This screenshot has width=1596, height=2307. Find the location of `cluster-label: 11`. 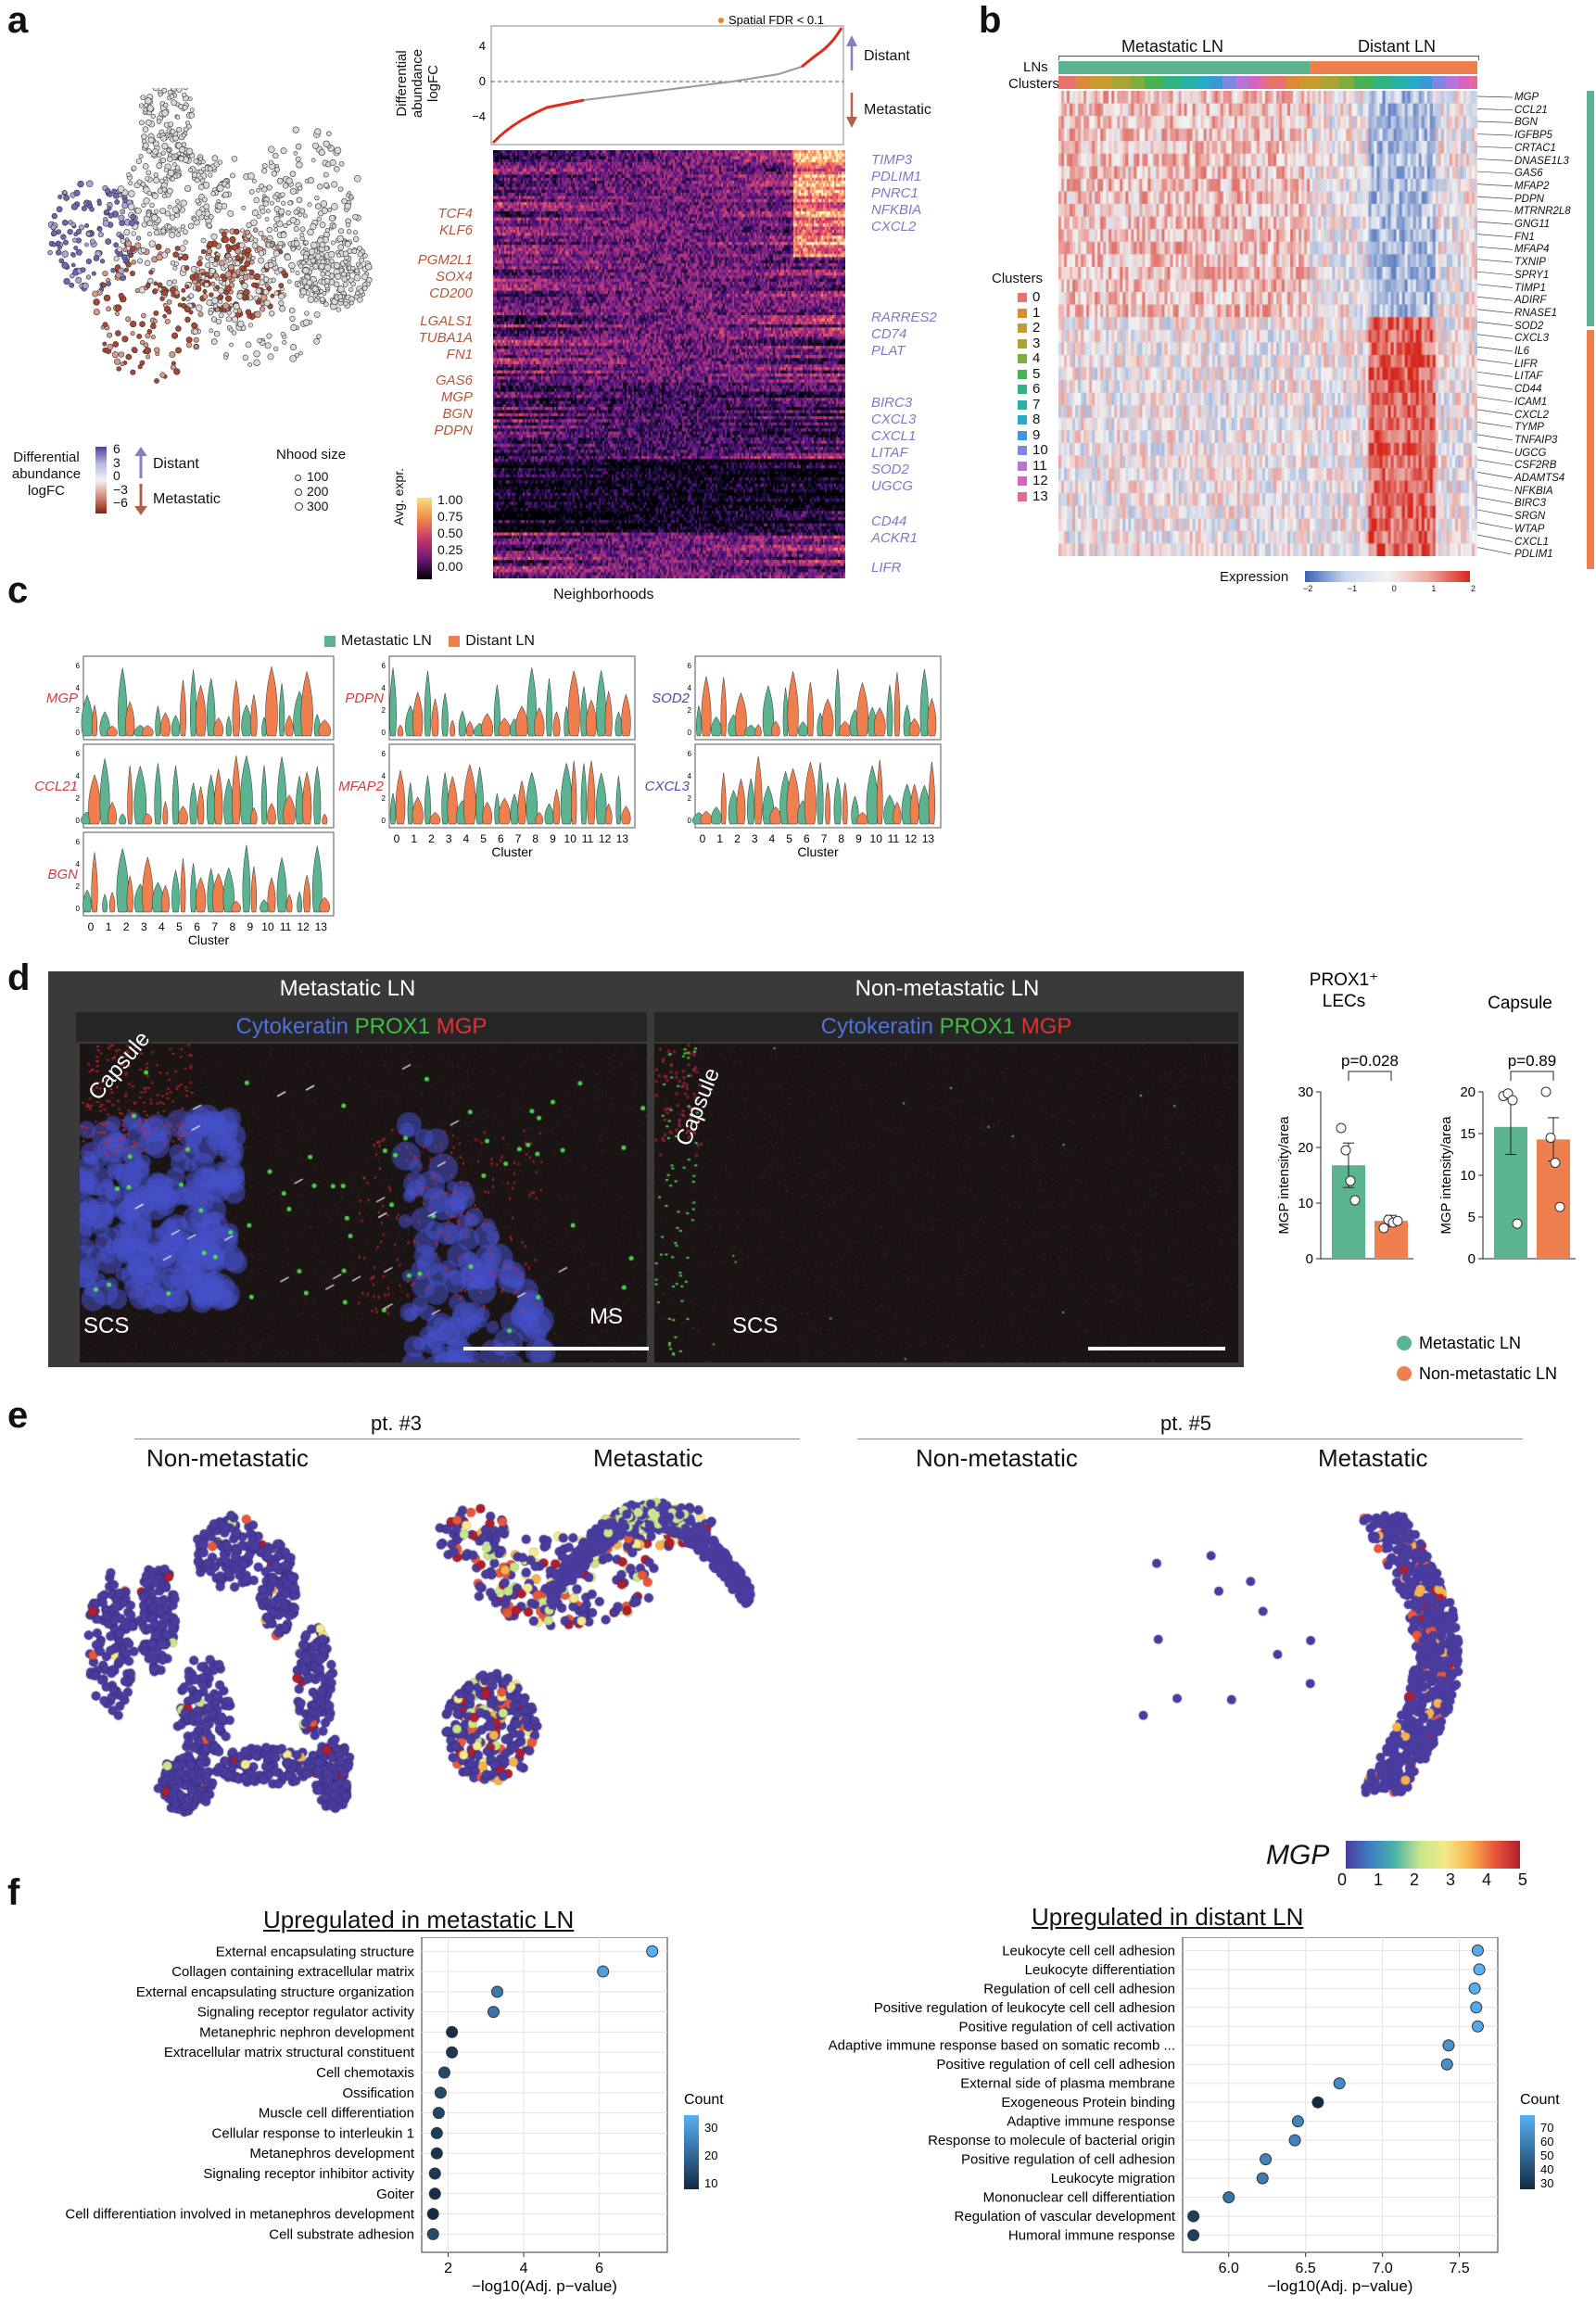

cluster-label: 11 is located at coordinates (1039, 465).